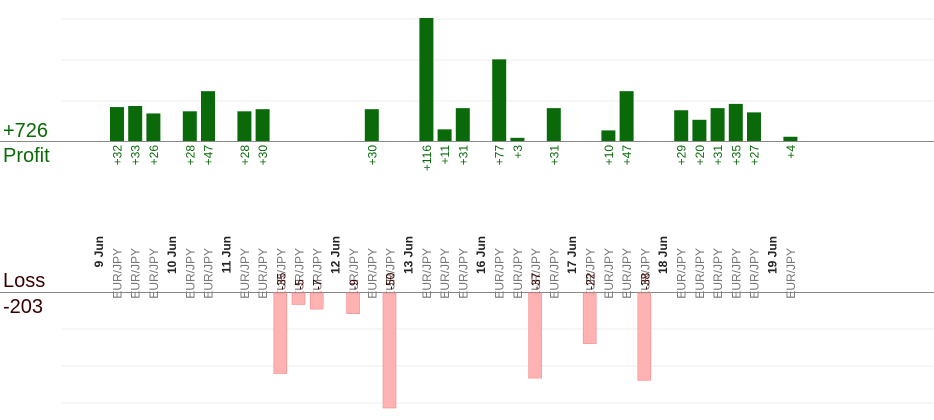 The height and width of the screenshot is (420, 934). What do you see at coordinates (591, 281) in the screenshot?
I see `loss-value-label: -22` at bounding box center [591, 281].